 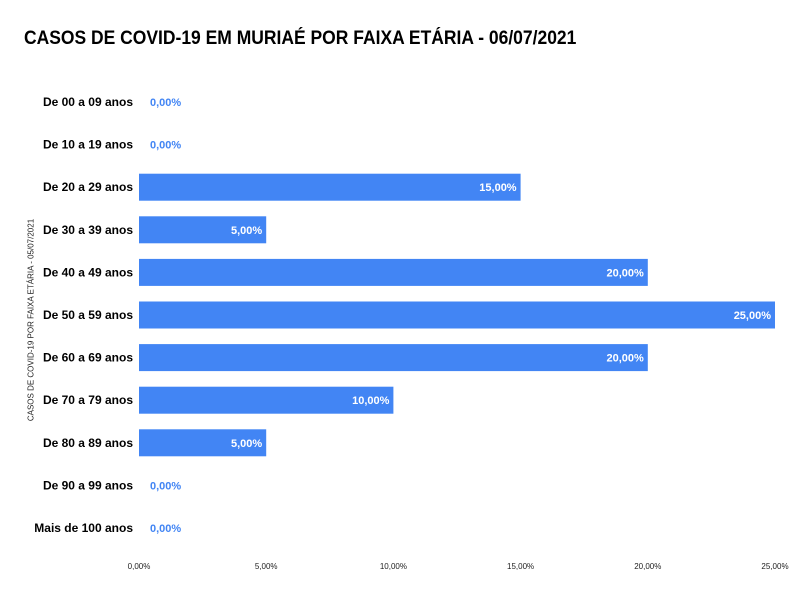 I want to click on x-tick-label: 5,00%, so click(x=266, y=566).